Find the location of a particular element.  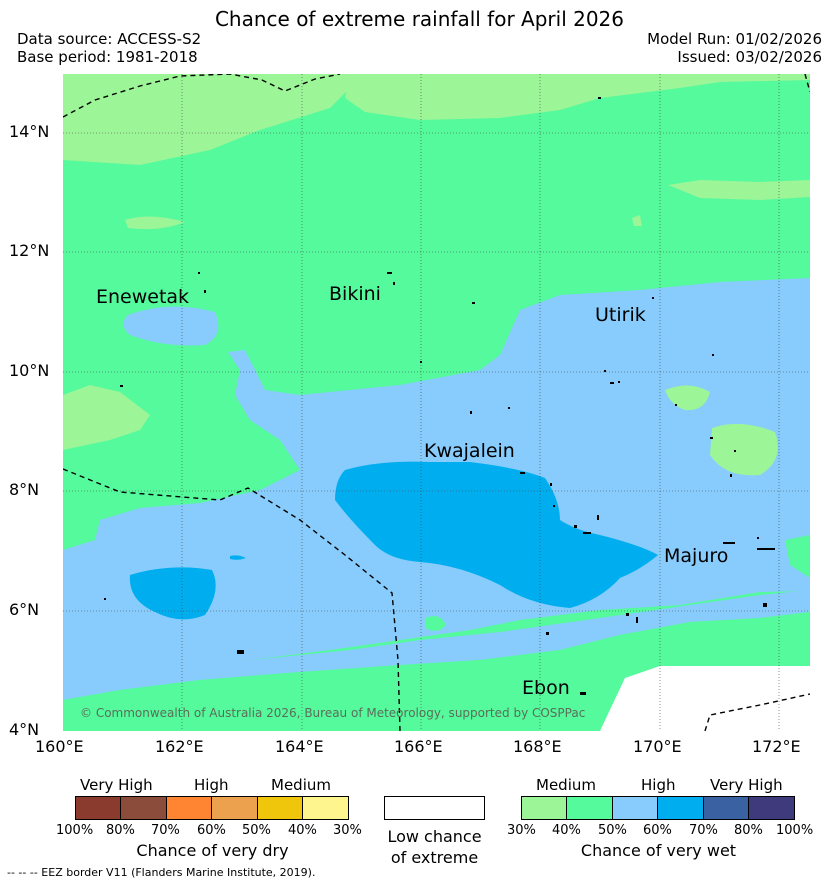

dry-category-very-high: Very High is located at coordinates (116, 785).